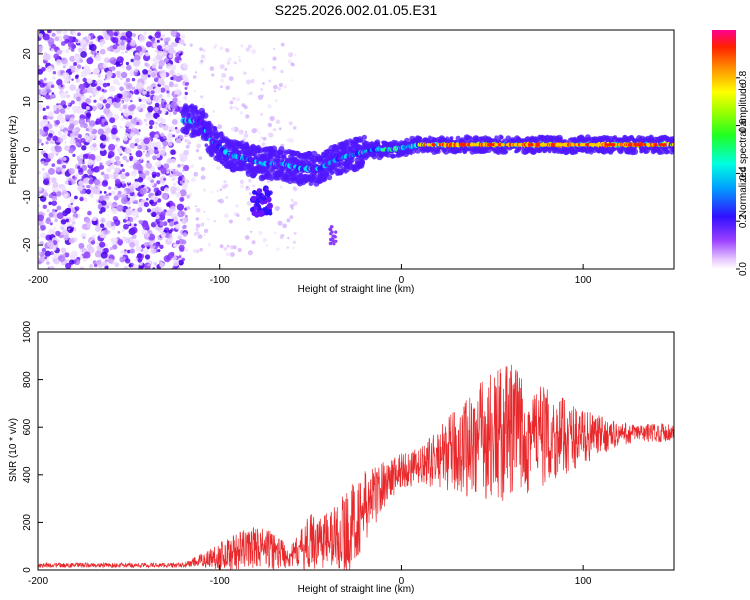  I want to click on snr-y-tick-label: 600, so click(27, 426).